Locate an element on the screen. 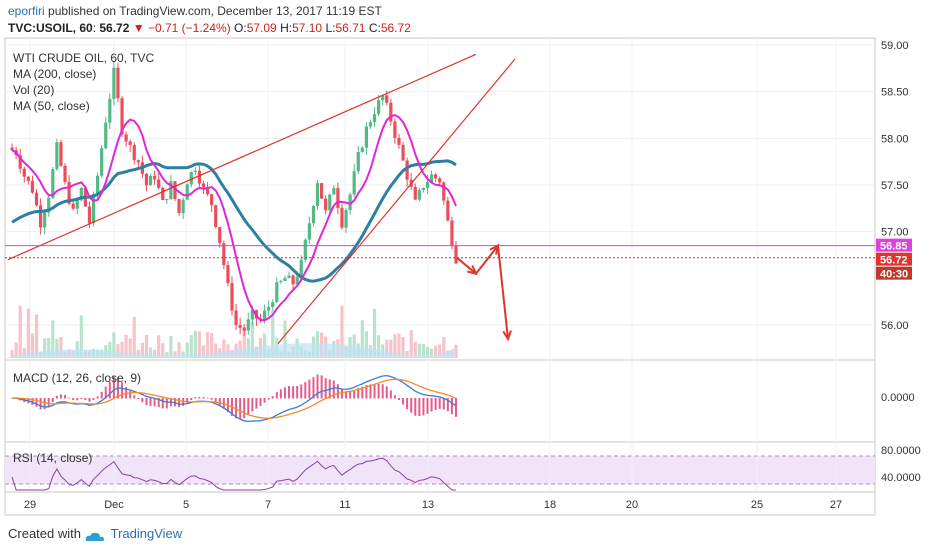 This screenshot has width=932, height=550. chart-title: WTI CRUDE OIL, 60, TVC is located at coordinates (83, 58).